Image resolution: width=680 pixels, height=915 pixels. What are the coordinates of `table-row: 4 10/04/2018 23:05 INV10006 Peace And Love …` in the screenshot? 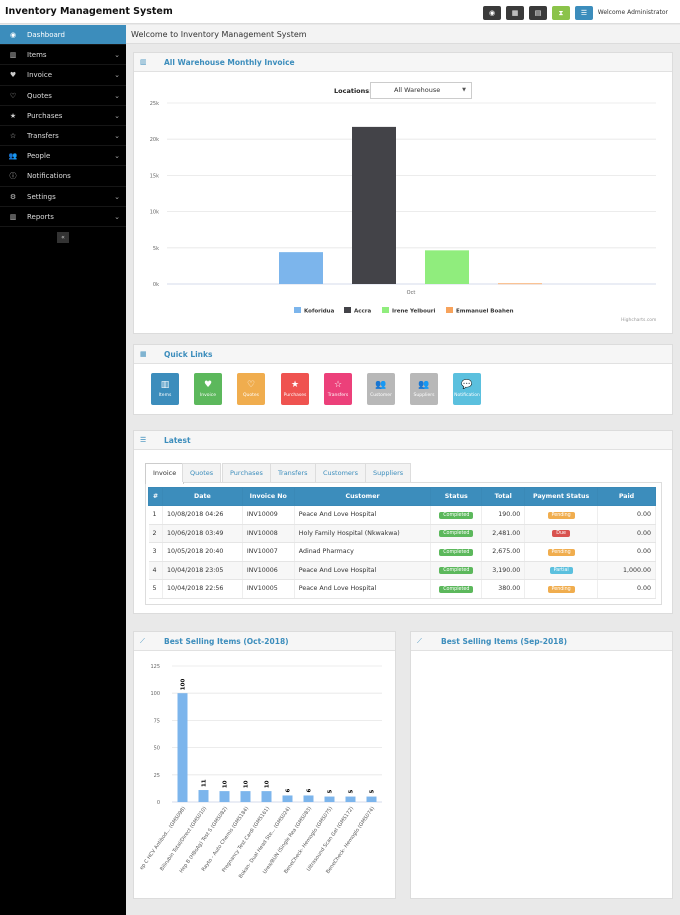 It's located at (402, 570).